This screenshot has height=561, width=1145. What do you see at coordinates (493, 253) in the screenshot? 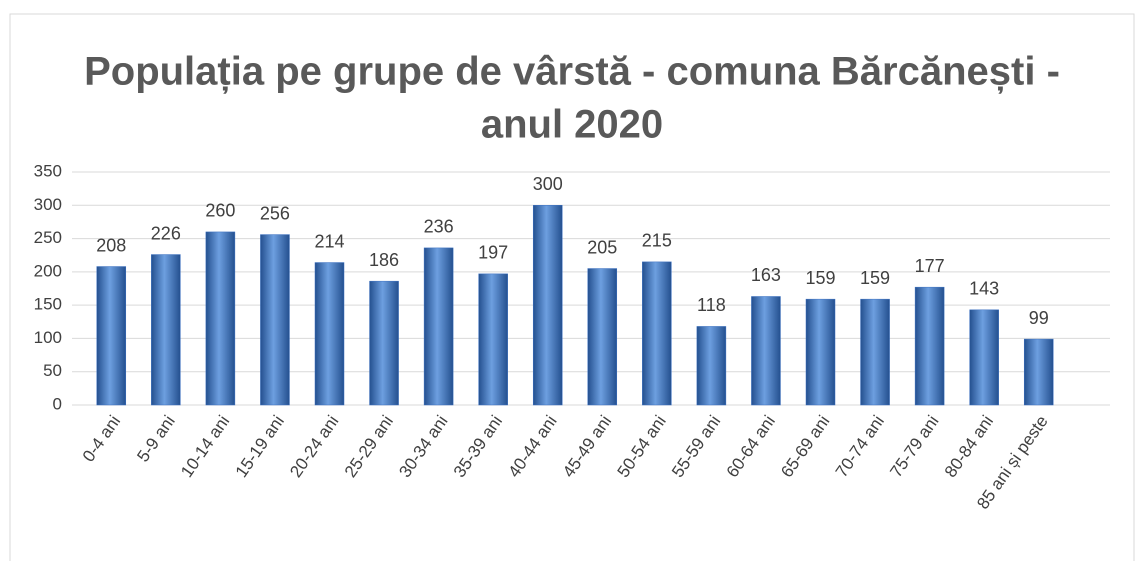
I see `value-label: 197` at bounding box center [493, 253].